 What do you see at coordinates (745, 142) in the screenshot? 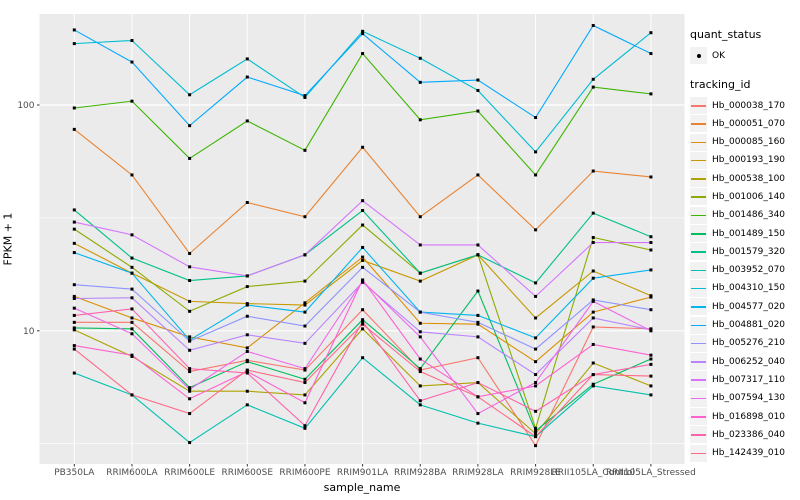
I see `legend-entry-Hb_000085_160: Hb_000085_160` at bounding box center [745, 142].